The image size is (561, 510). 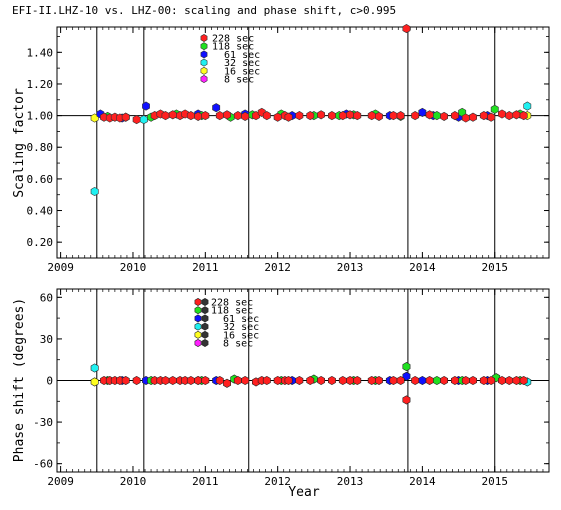 What do you see at coordinates (40, 179) in the screenshot?
I see `y-tick-label: 0.60` at bounding box center [40, 179].